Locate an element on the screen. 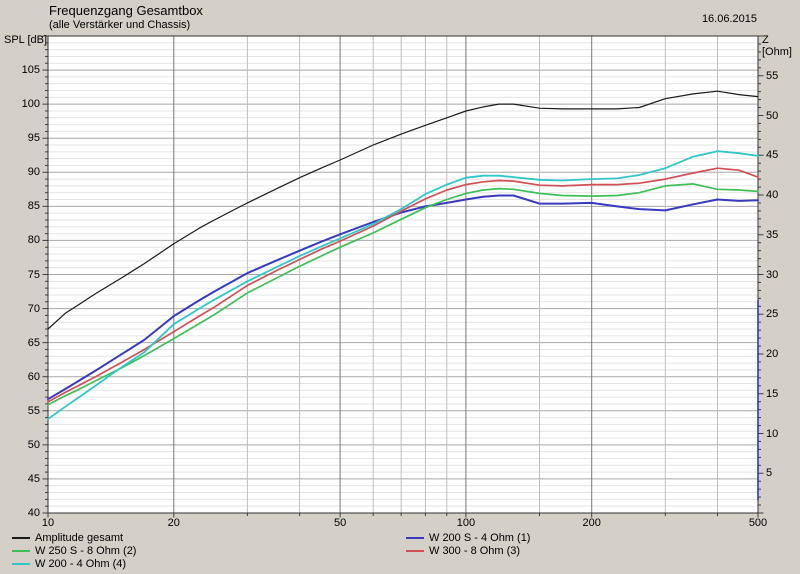 The width and height of the screenshot is (800, 574). right-axis-tick-label: 35 is located at coordinates (772, 234).